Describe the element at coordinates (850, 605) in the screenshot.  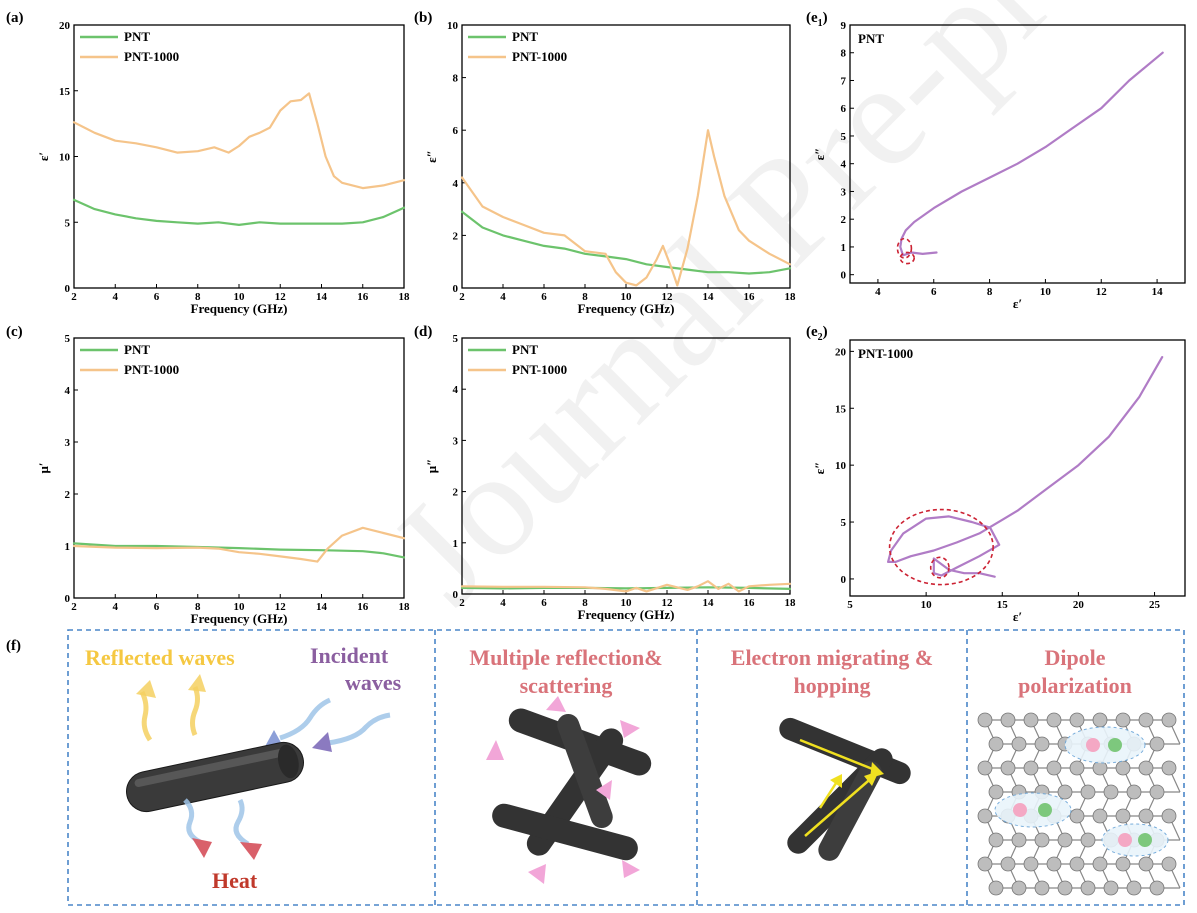
I see `x-tick-label: 5` at that location.